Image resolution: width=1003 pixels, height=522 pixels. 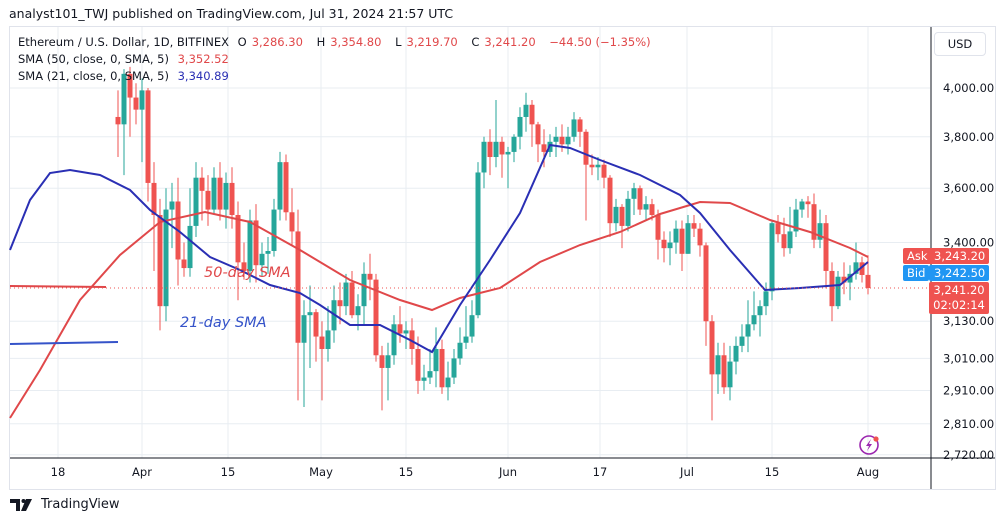 What do you see at coordinates (869, 445) in the screenshot?
I see `lightning-alert-icon` at bounding box center [869, 445].